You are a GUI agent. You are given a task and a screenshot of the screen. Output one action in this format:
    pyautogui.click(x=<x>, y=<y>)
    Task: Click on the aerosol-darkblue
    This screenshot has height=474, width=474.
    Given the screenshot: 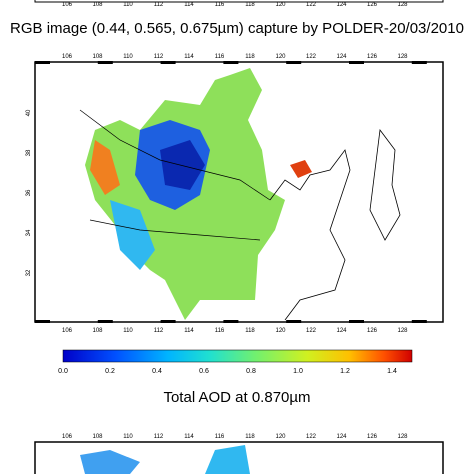 What is the action you would take?
    pyautogui.click(x=182, y=165)
    